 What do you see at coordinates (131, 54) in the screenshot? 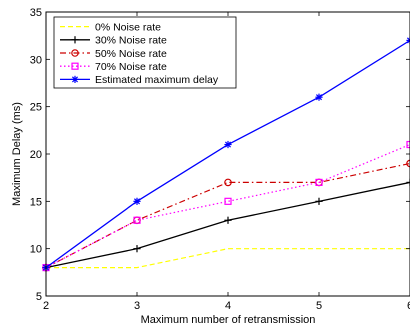
I see `legend-label-3: 50% Noise rate` at bounding box center [131, 54].